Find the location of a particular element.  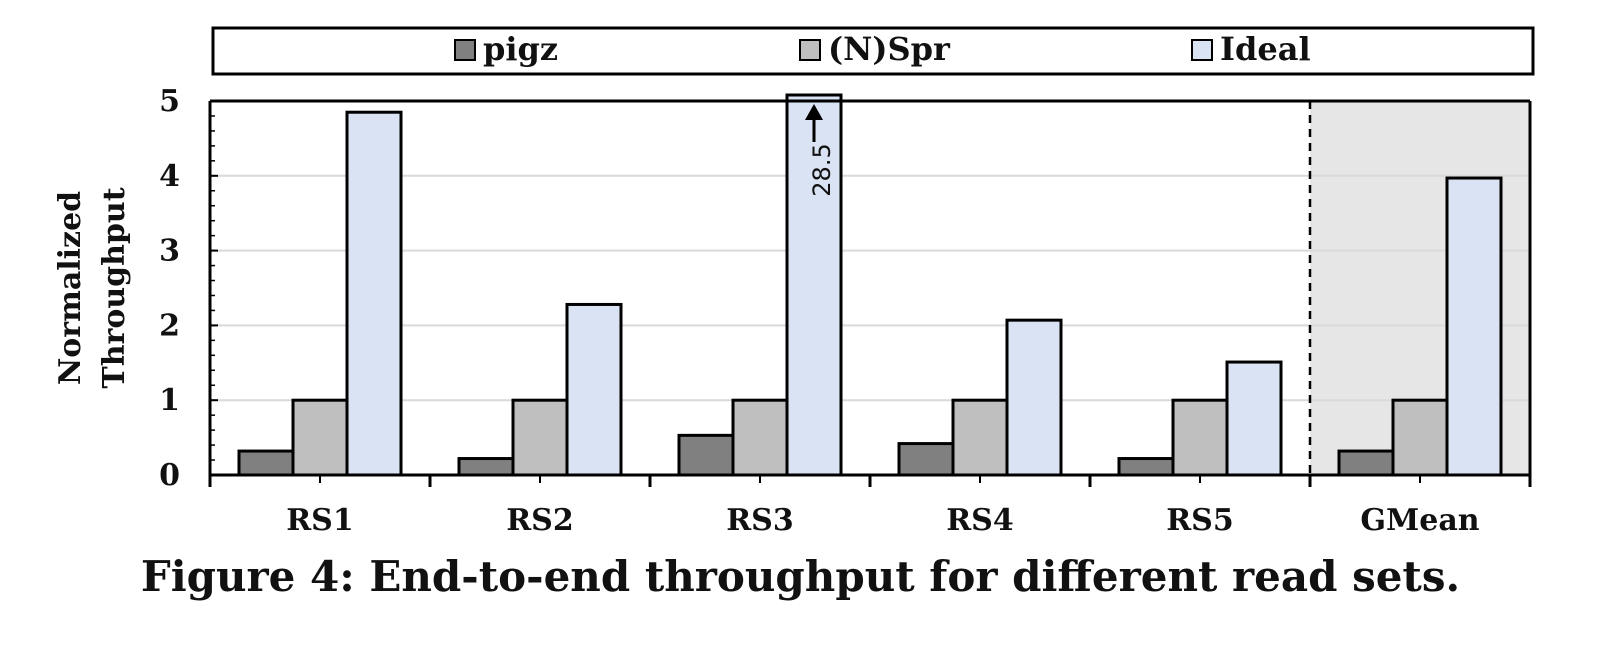

legend-swatch-pigz is located at coordinates (465, 50).